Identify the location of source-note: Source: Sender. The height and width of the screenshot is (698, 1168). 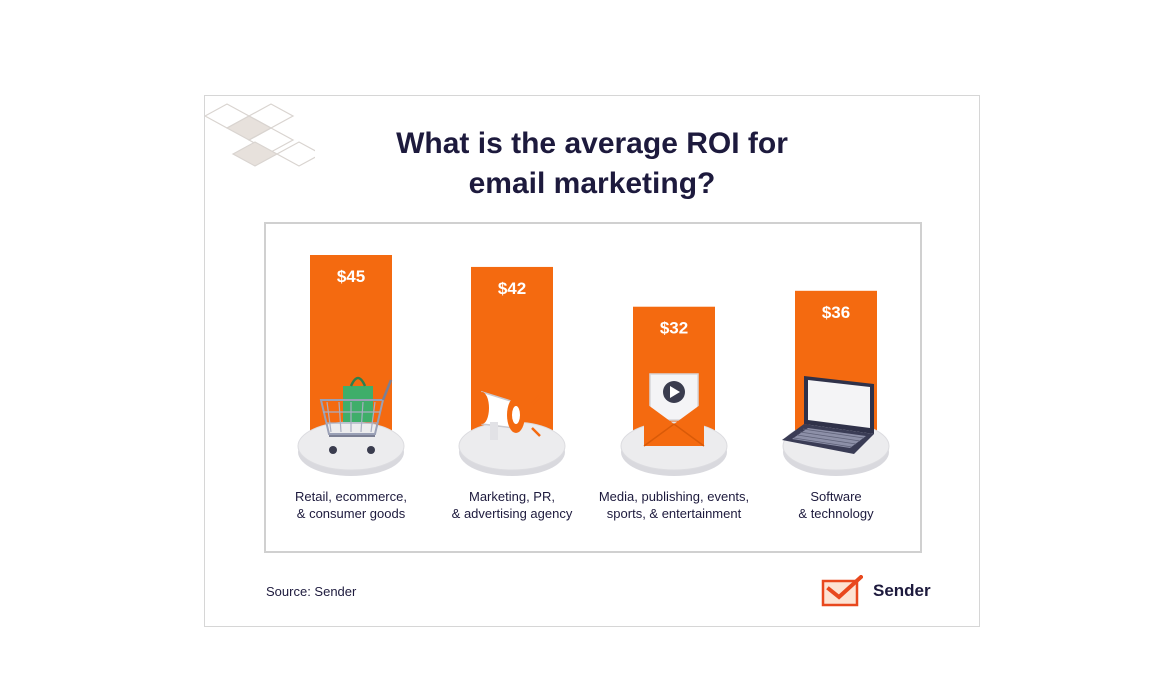
(311, 591).